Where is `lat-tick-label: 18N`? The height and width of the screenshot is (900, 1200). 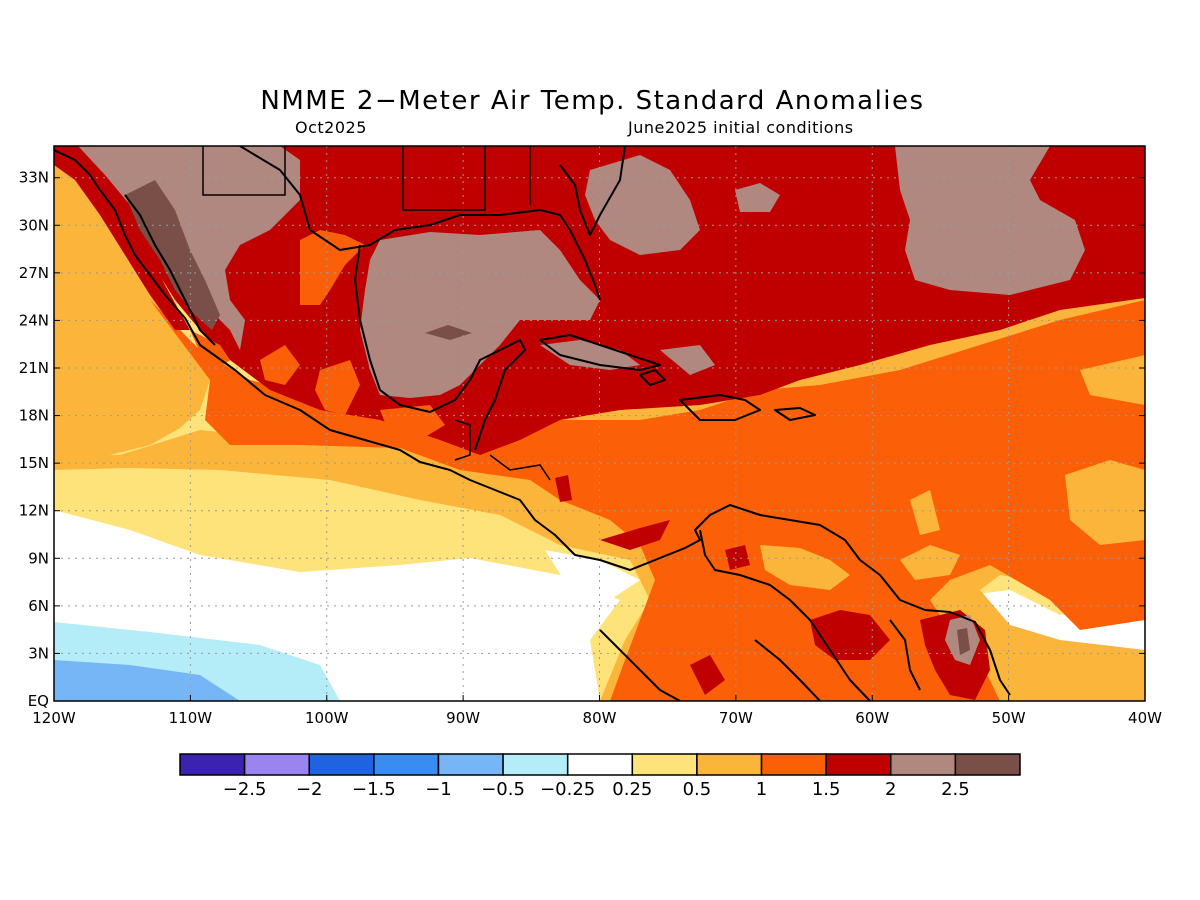 lat-tick-label: 18N is located at coordinates (34, 416).